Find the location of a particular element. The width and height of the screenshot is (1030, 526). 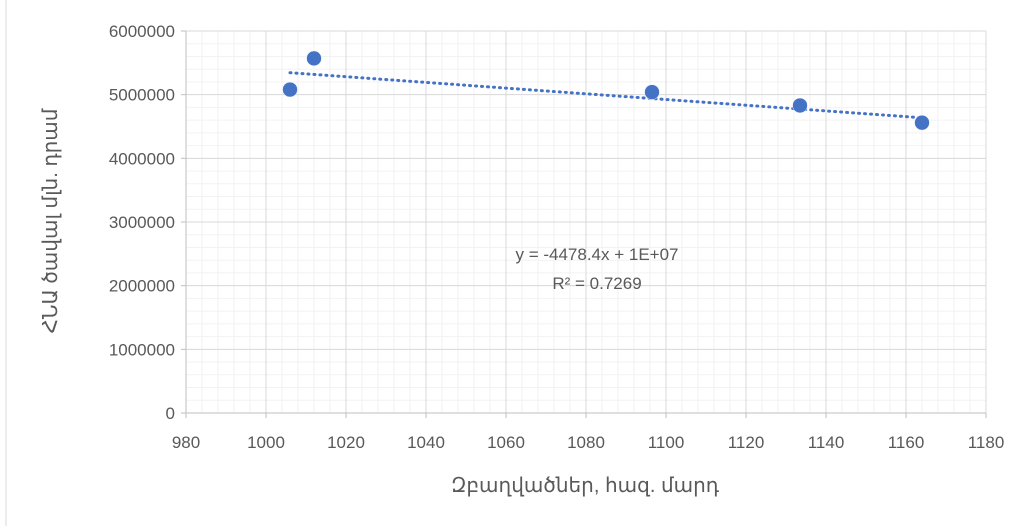

x-tick-label: 980 is located at coordinates (186, 442).